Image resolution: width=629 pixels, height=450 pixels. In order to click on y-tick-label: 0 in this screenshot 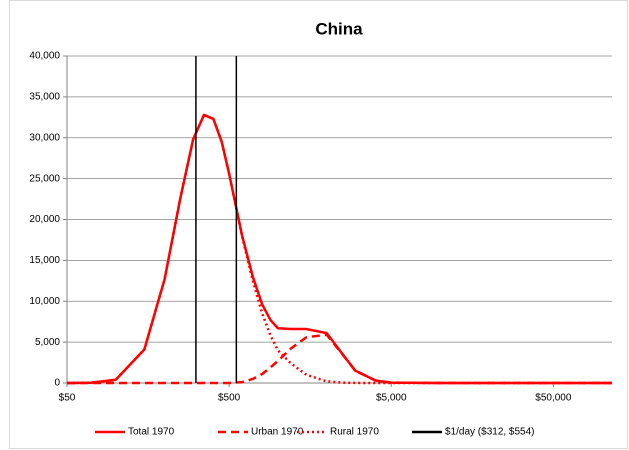, I will do `click(57, 383)`.